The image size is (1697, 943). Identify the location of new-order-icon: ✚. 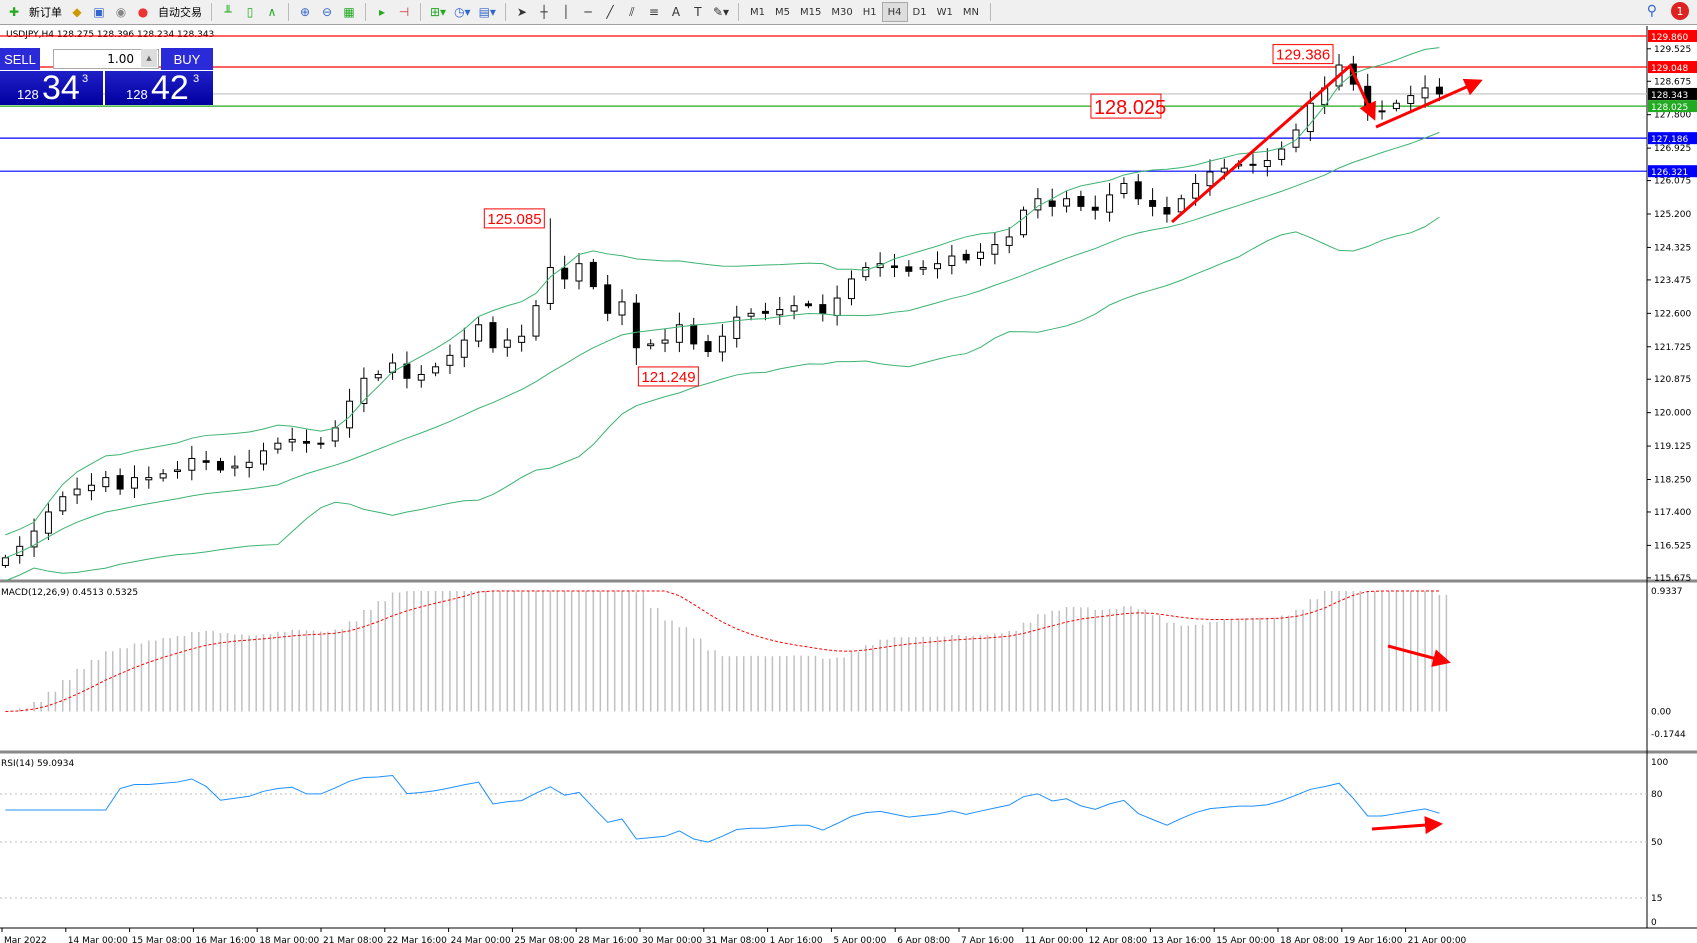
(14, 12).